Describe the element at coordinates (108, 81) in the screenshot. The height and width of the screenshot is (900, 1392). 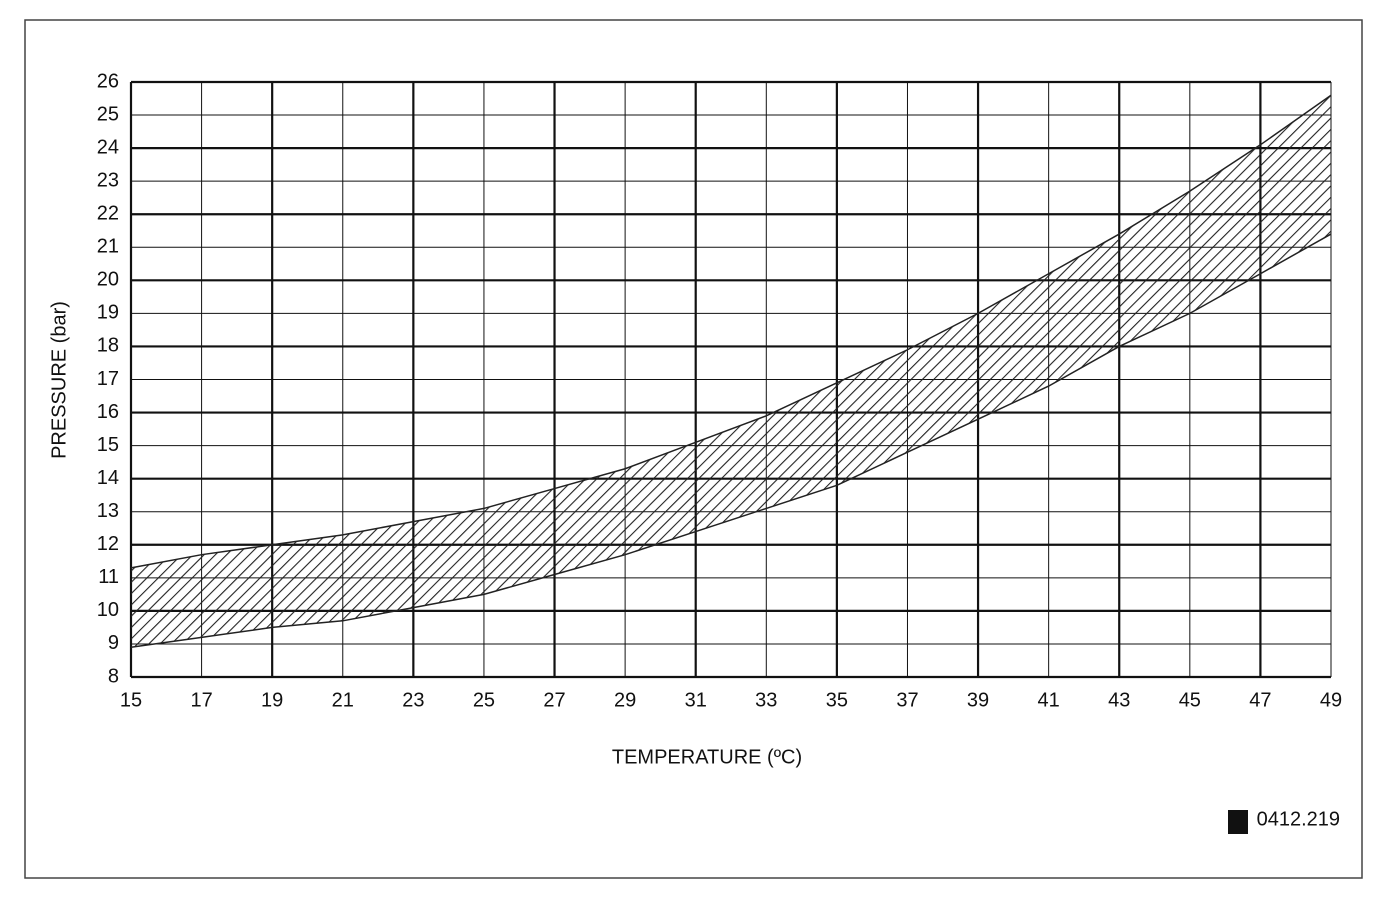
I see `y-tick-label: 26` at that location.